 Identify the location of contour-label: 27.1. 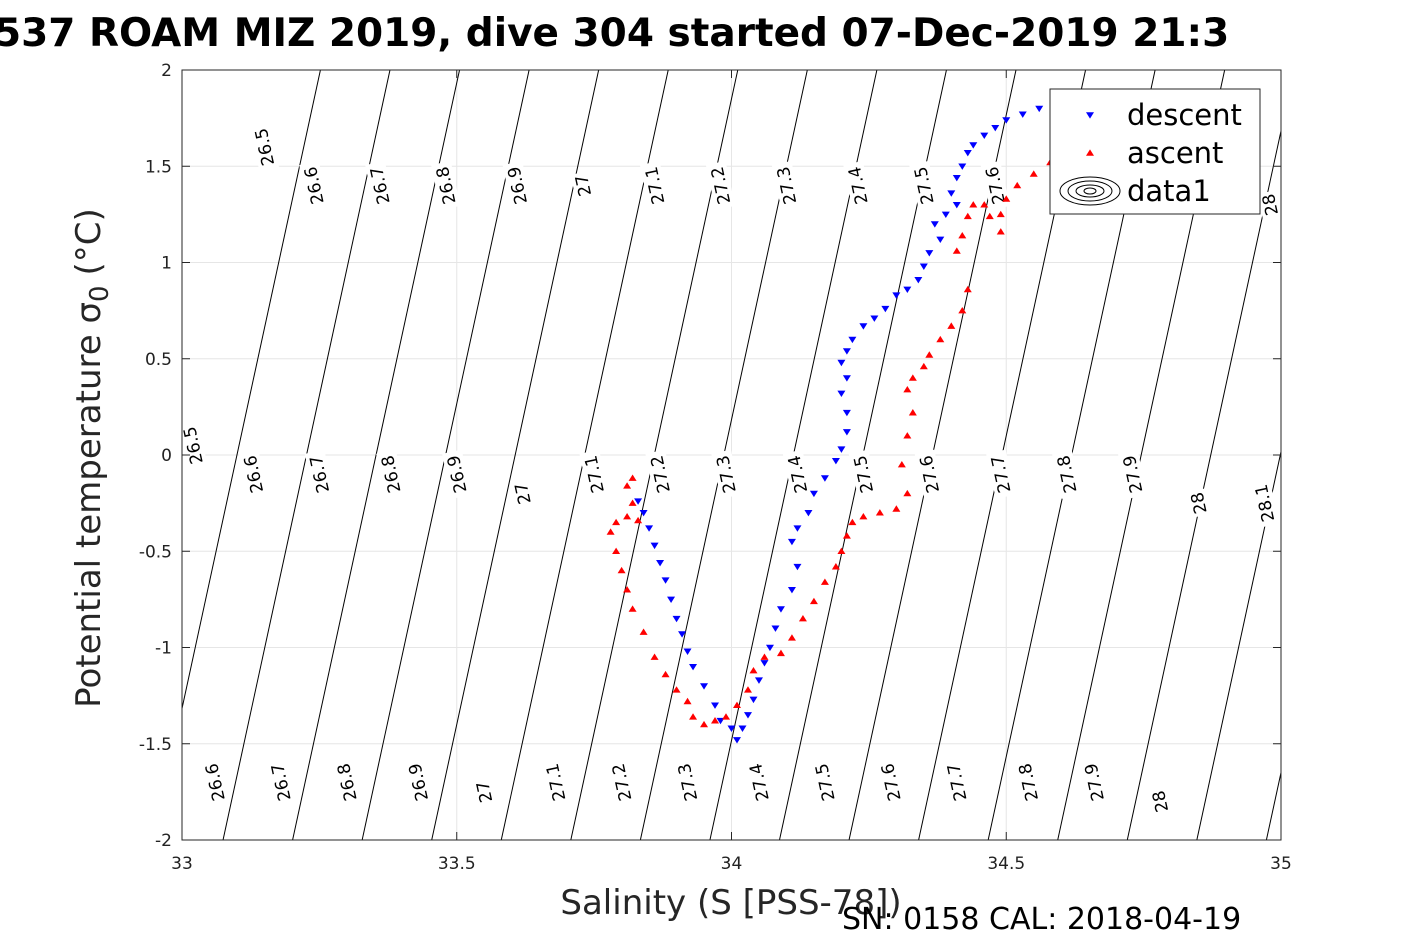
(654, 185).